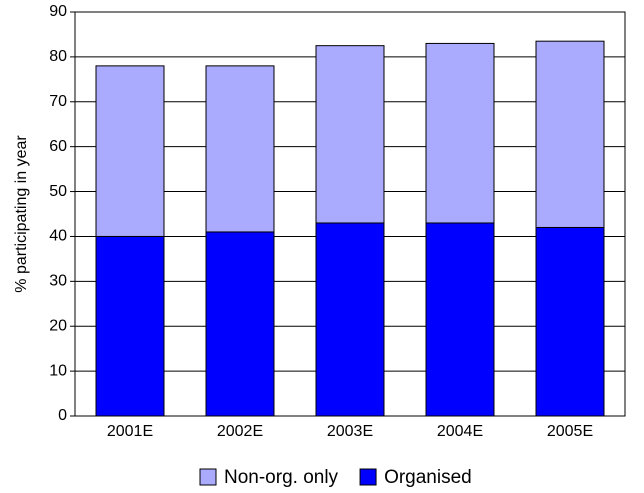 The height and width of the screenshot is (493, 644). I want to click on y-axis-label: % participating in year, so click(21, 214).